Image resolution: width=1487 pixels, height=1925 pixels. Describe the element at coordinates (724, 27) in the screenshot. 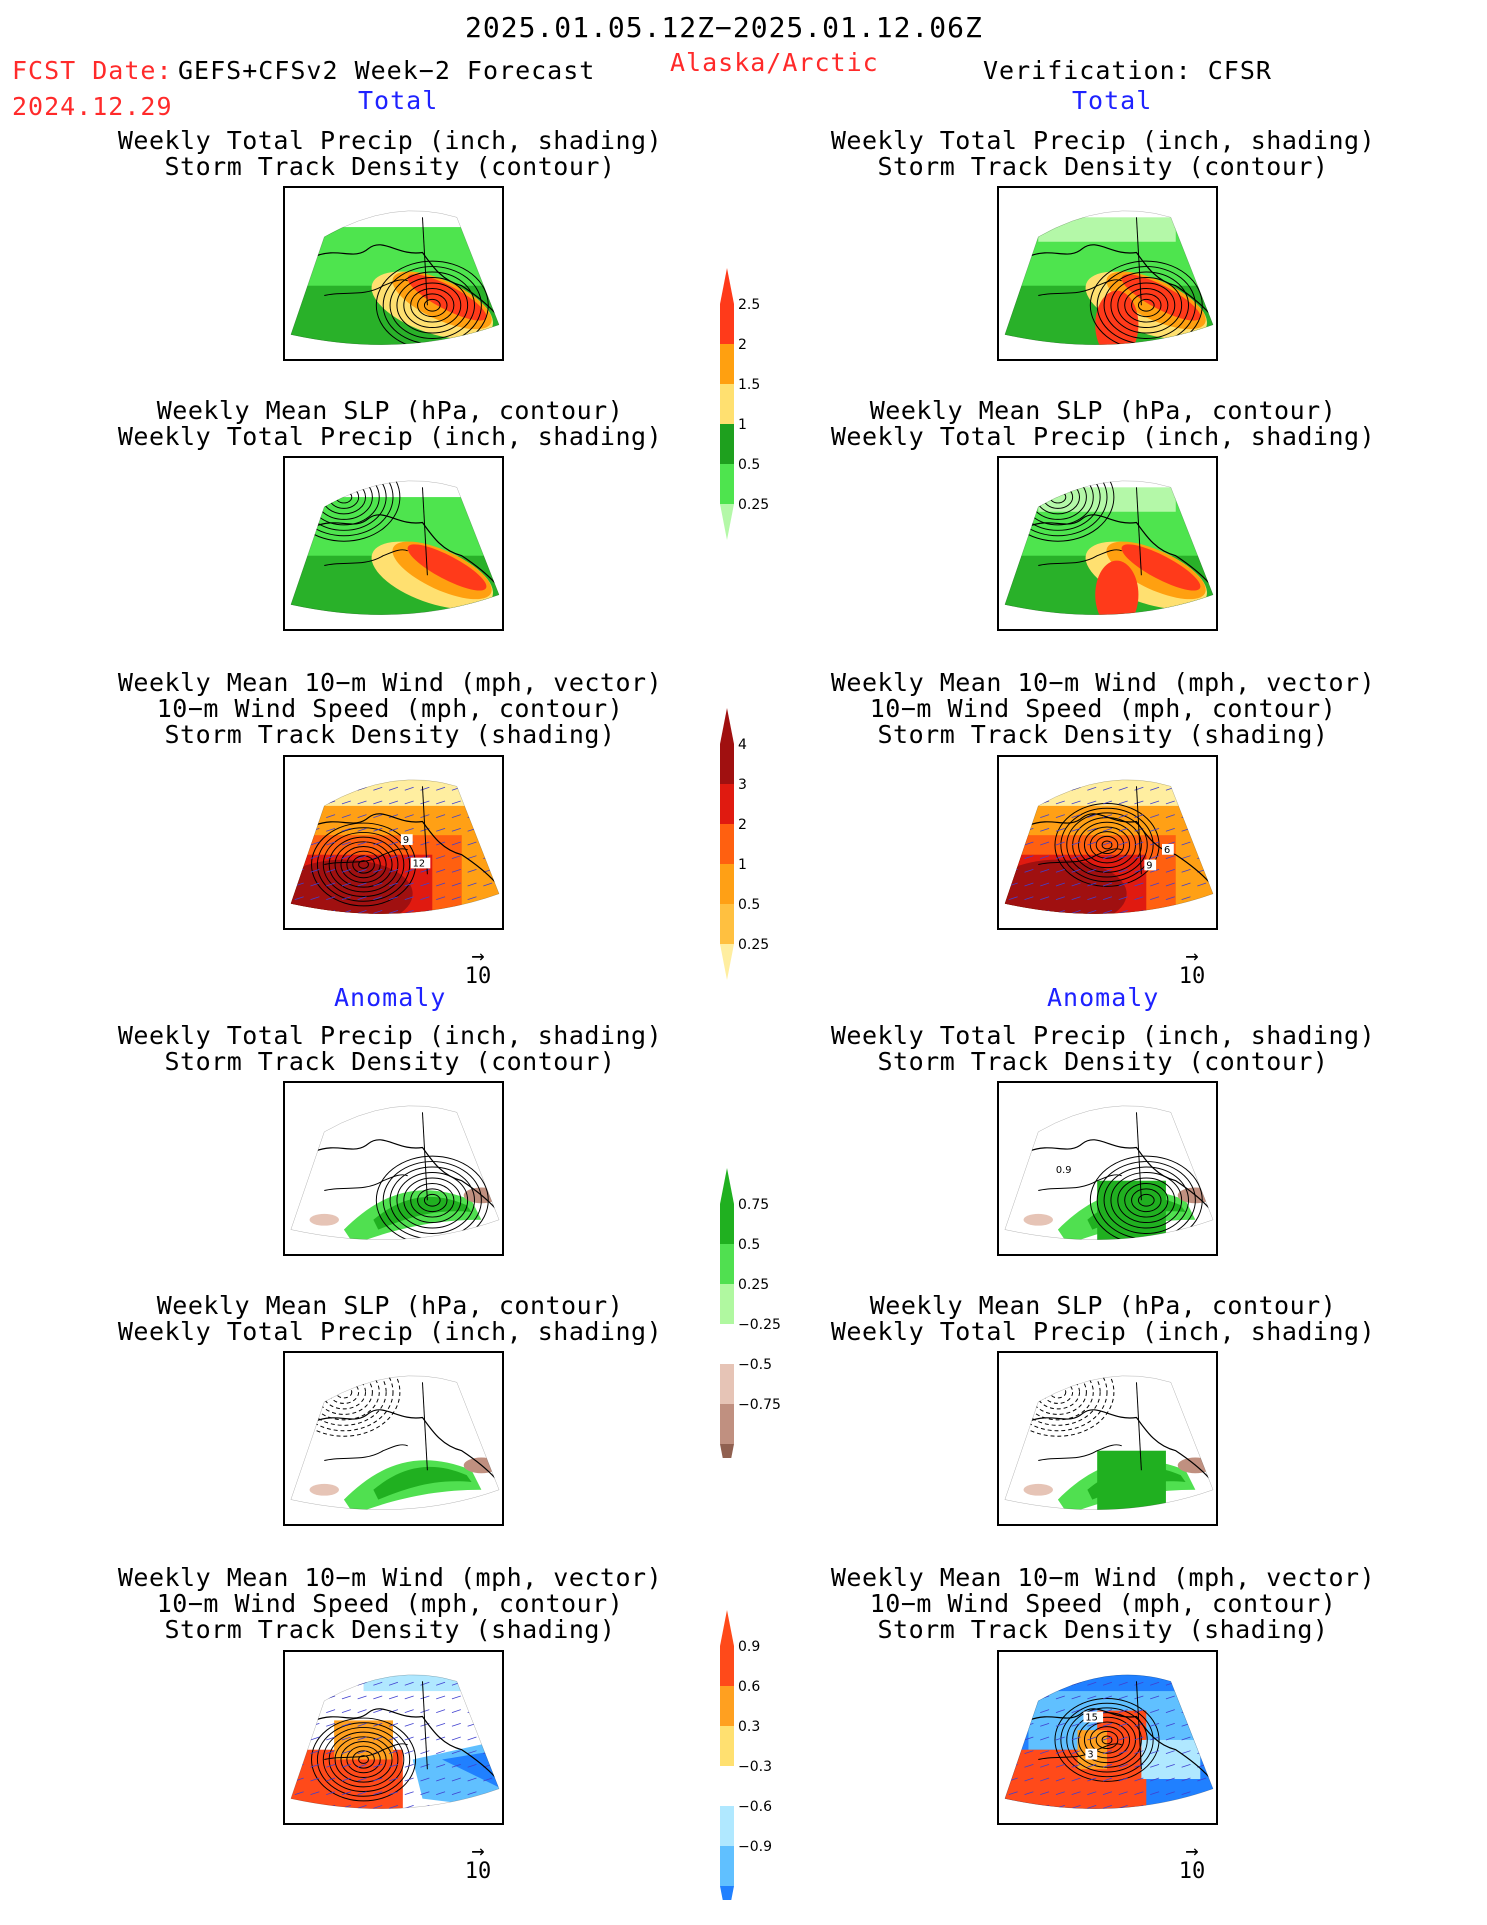

I see `date-range-title: 2025.01.05.12Z−2025.01.12.06Z` at that location.